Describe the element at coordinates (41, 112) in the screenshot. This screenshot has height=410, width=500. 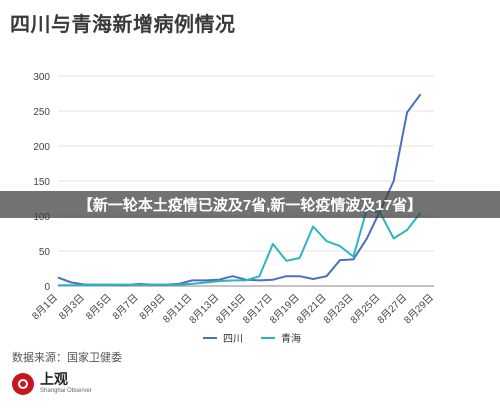
I see `y-tick-label: 250` at that location.